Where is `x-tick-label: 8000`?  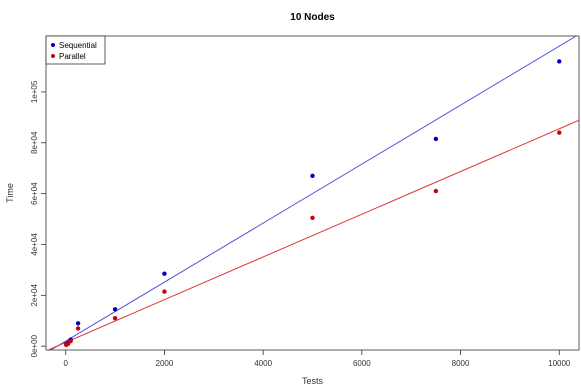
x-tick-label: 8000 is located at coordinates (461, 363).